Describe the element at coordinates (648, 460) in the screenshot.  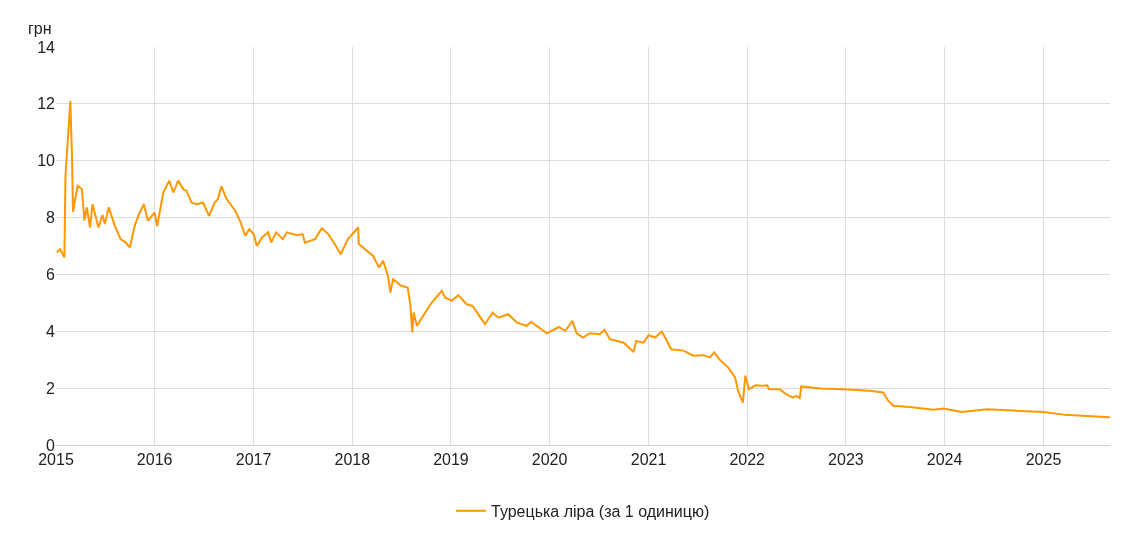
I see `x-tick-label: 2021` at that location.